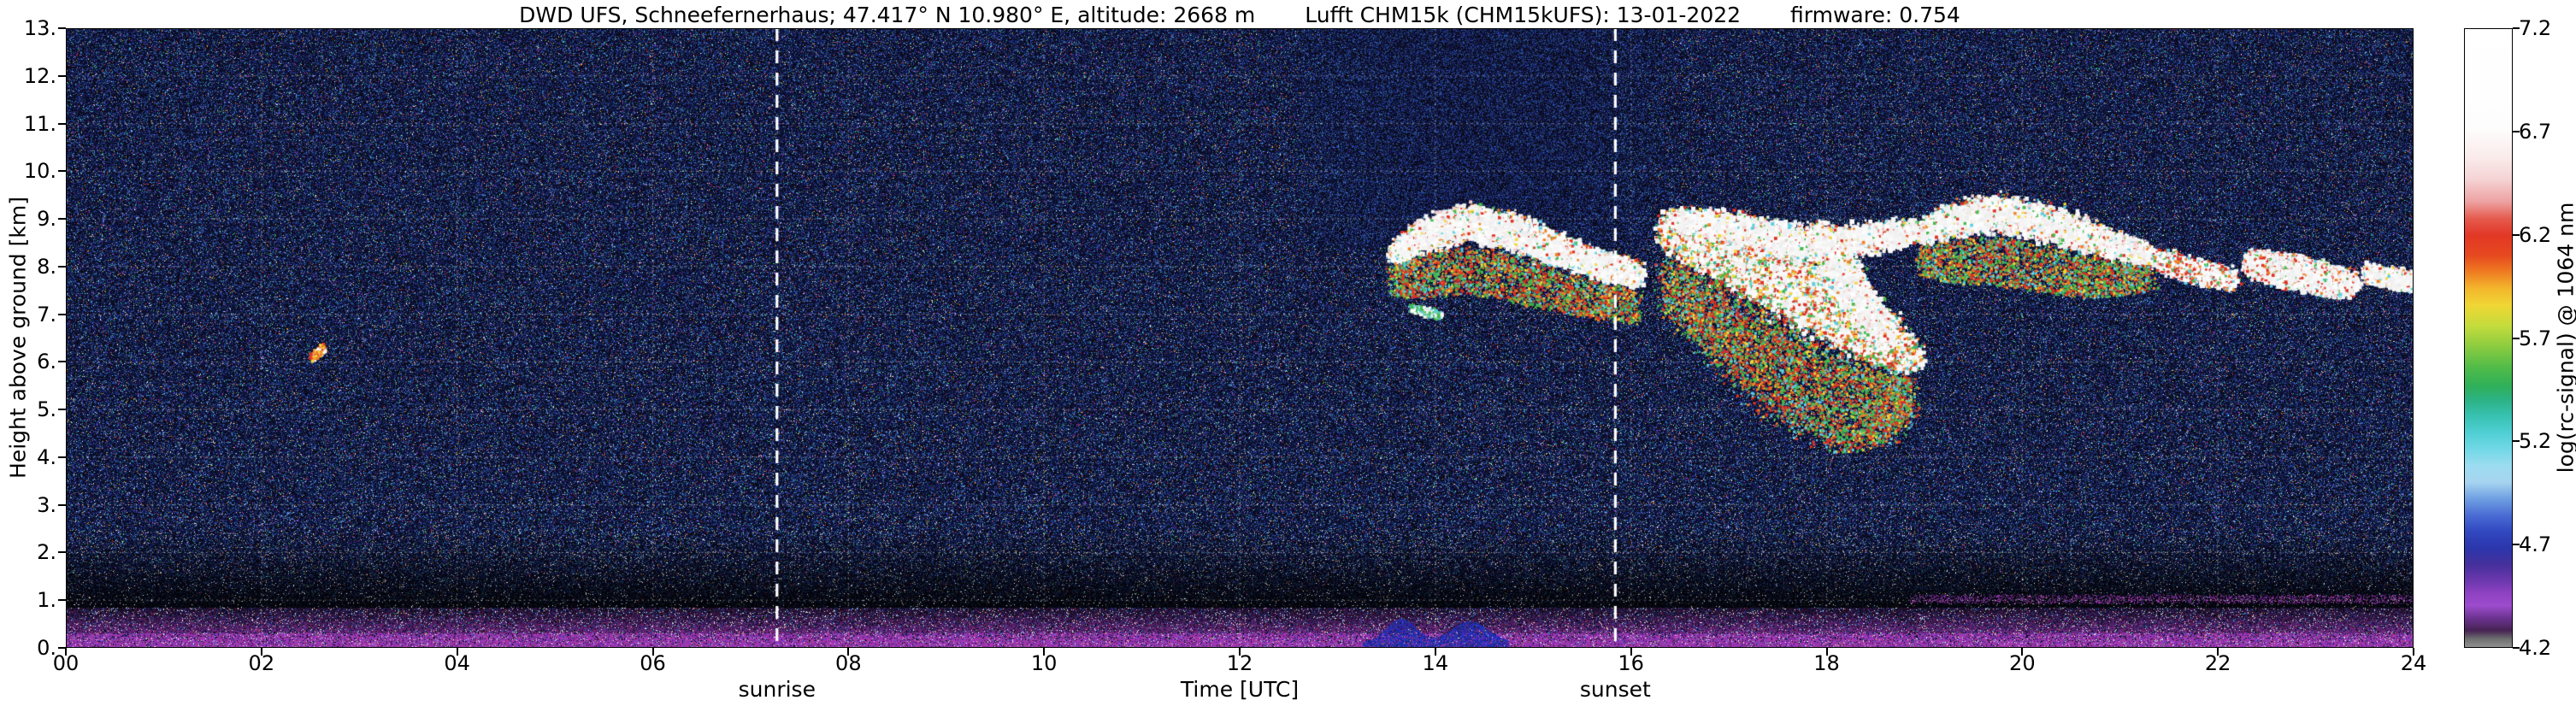  Describe the element at coordinates (39, 171) in the screenshot. I see `y-tick-label: 10.` at that location.